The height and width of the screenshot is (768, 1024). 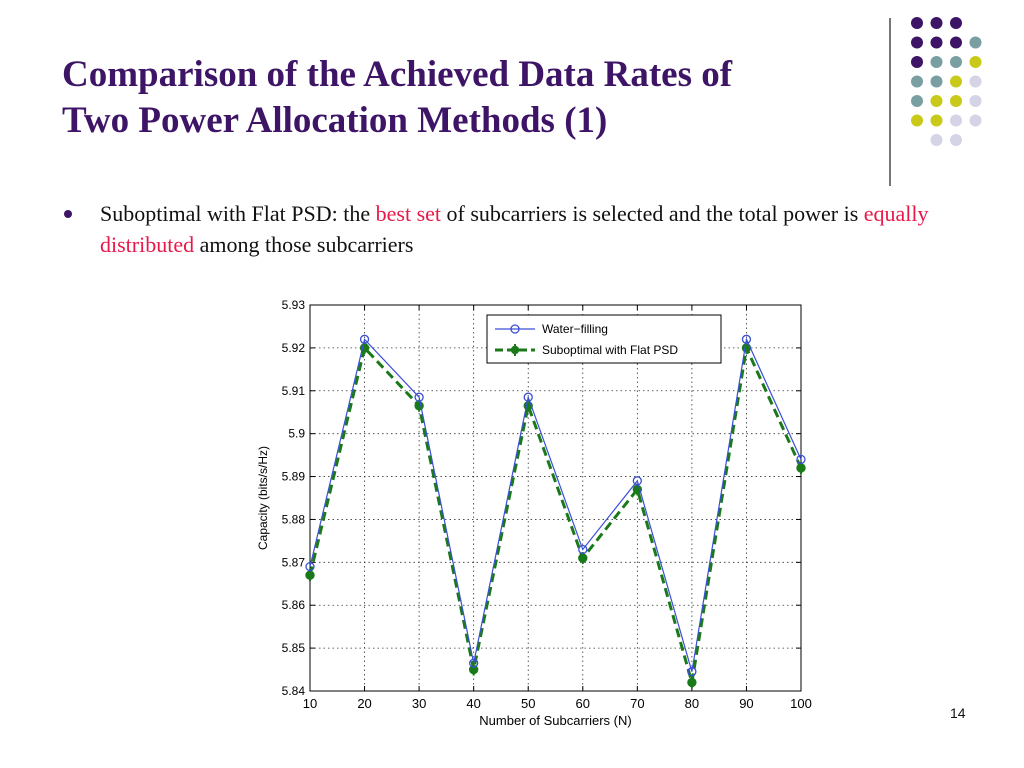 I want to click on x-tick-label: 90, so click(x=746, y=703).